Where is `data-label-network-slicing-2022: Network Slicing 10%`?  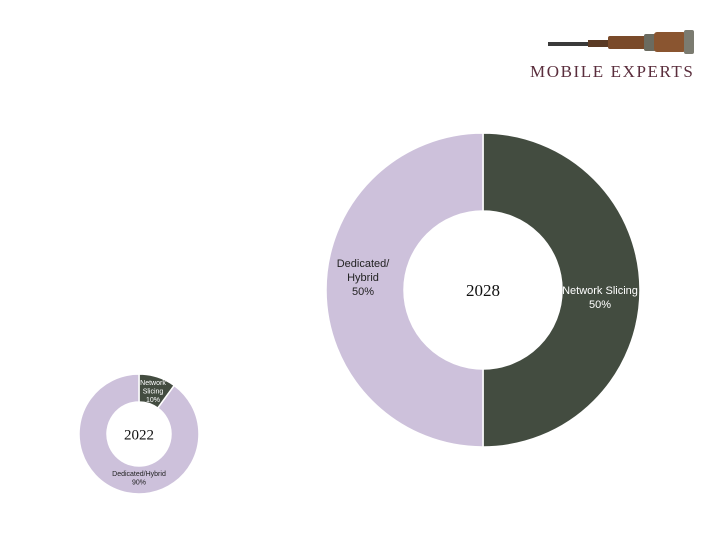
data-label-network-slicing-2022: Network Slicing 10% is located at coordinates (153, 392).